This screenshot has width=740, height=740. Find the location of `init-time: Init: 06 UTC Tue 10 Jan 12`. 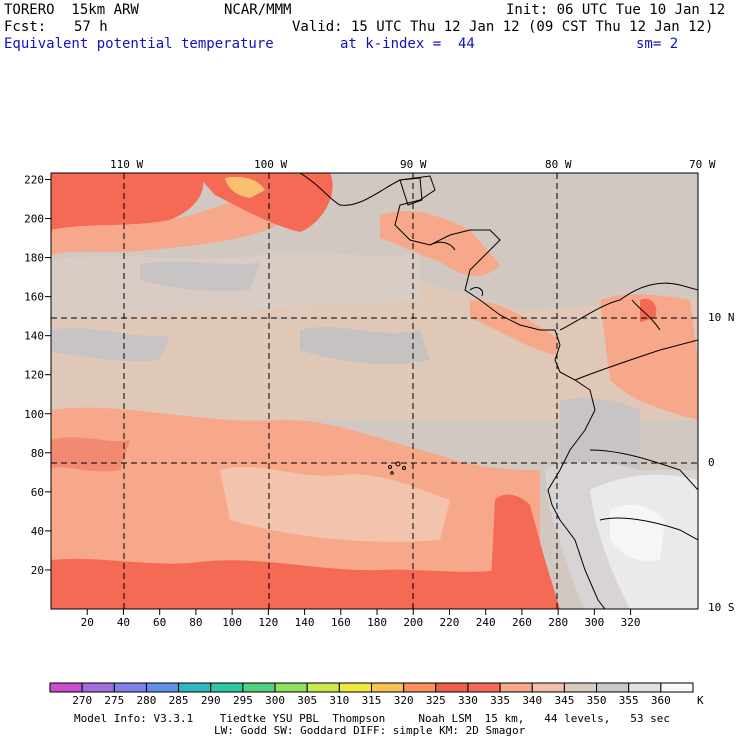

init-time: Init: 06 UTC Tue 10 Jan 12 is located at coordinates (616, 10).